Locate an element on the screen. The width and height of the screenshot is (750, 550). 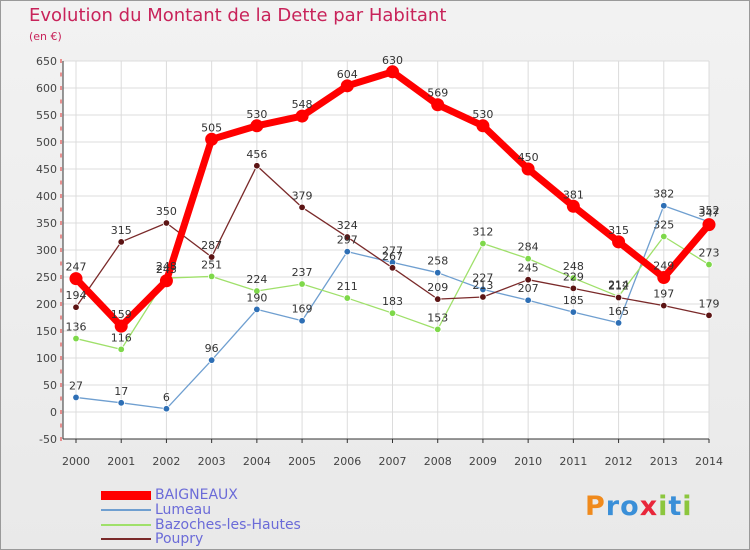
legend-item-0: BAIGNEAUX is located at coordinates (169, 495).